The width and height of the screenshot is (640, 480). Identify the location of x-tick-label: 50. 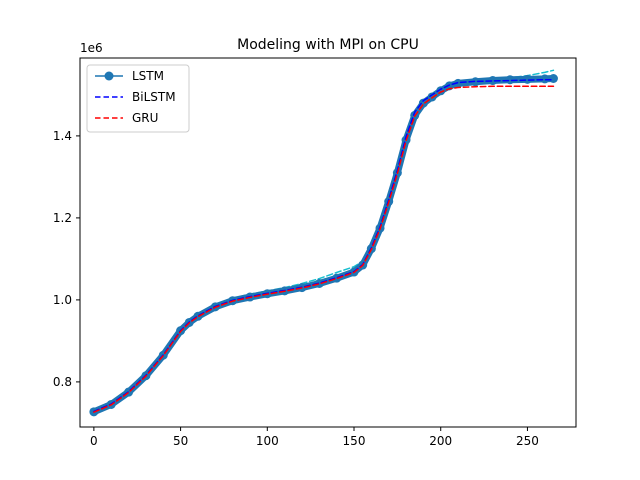
(180, 441).